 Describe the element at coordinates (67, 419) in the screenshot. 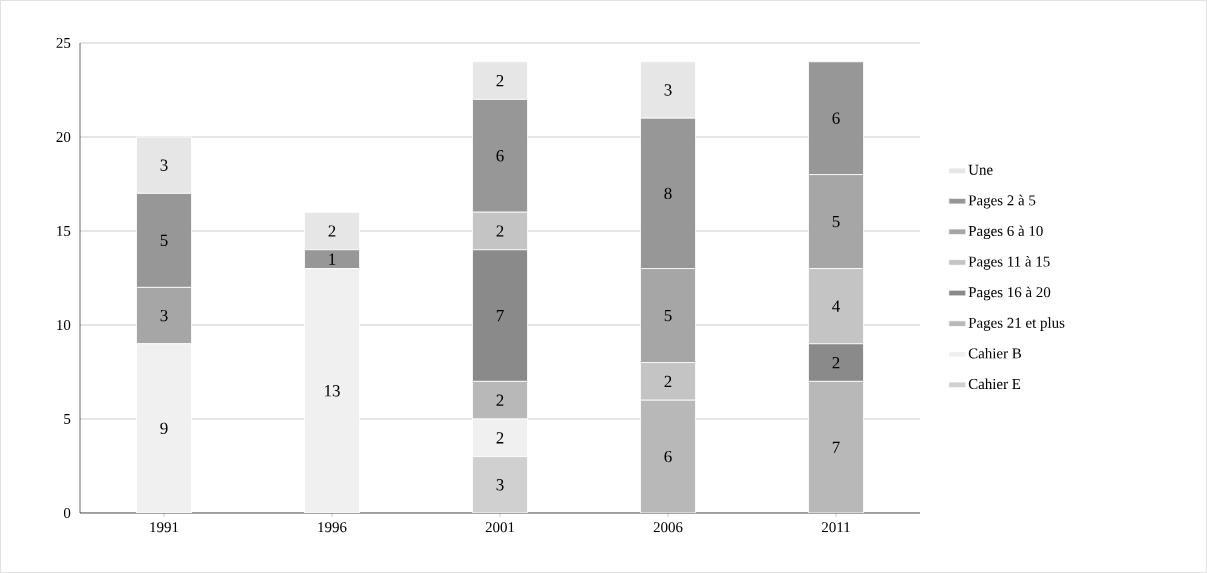

I see `y-tick-label: 5` at that location.